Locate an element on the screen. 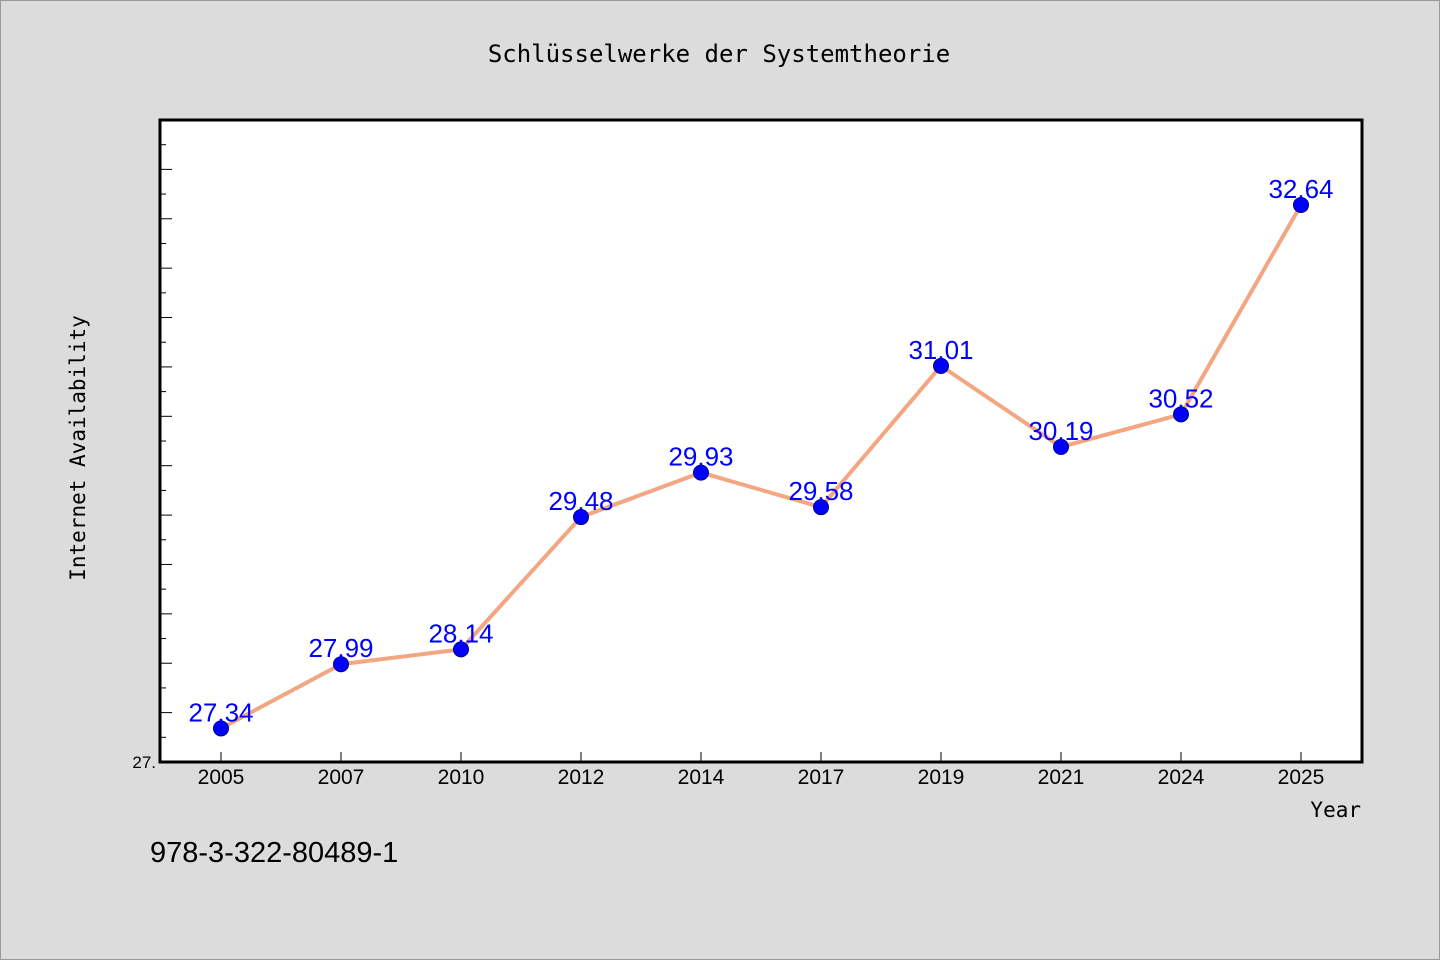 The height and width of the screenshot is (960, 1440). x-tick-label: 2017 is located at coordinates (821, 777).